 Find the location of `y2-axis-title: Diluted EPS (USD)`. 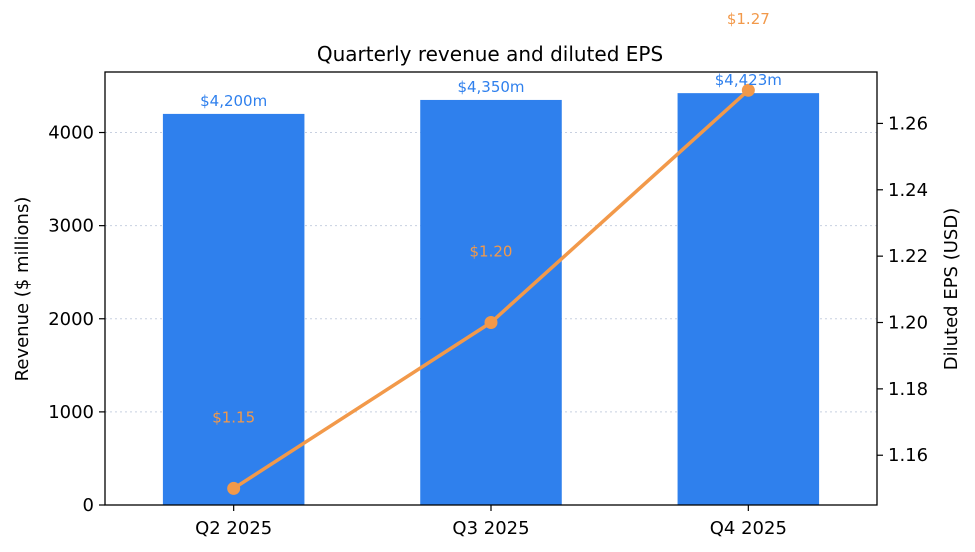

y2-axis-title: Diluted EPS (USD) is located at coordinates (951, 289).